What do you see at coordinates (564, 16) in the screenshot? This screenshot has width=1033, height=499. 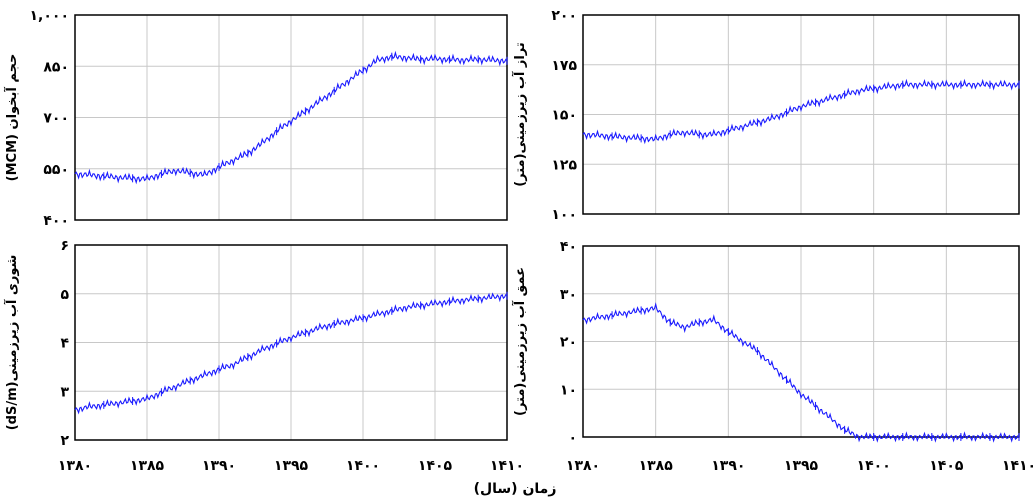 I see `y-tick-label: ۲۰۰` at bounding box center [564, 16].